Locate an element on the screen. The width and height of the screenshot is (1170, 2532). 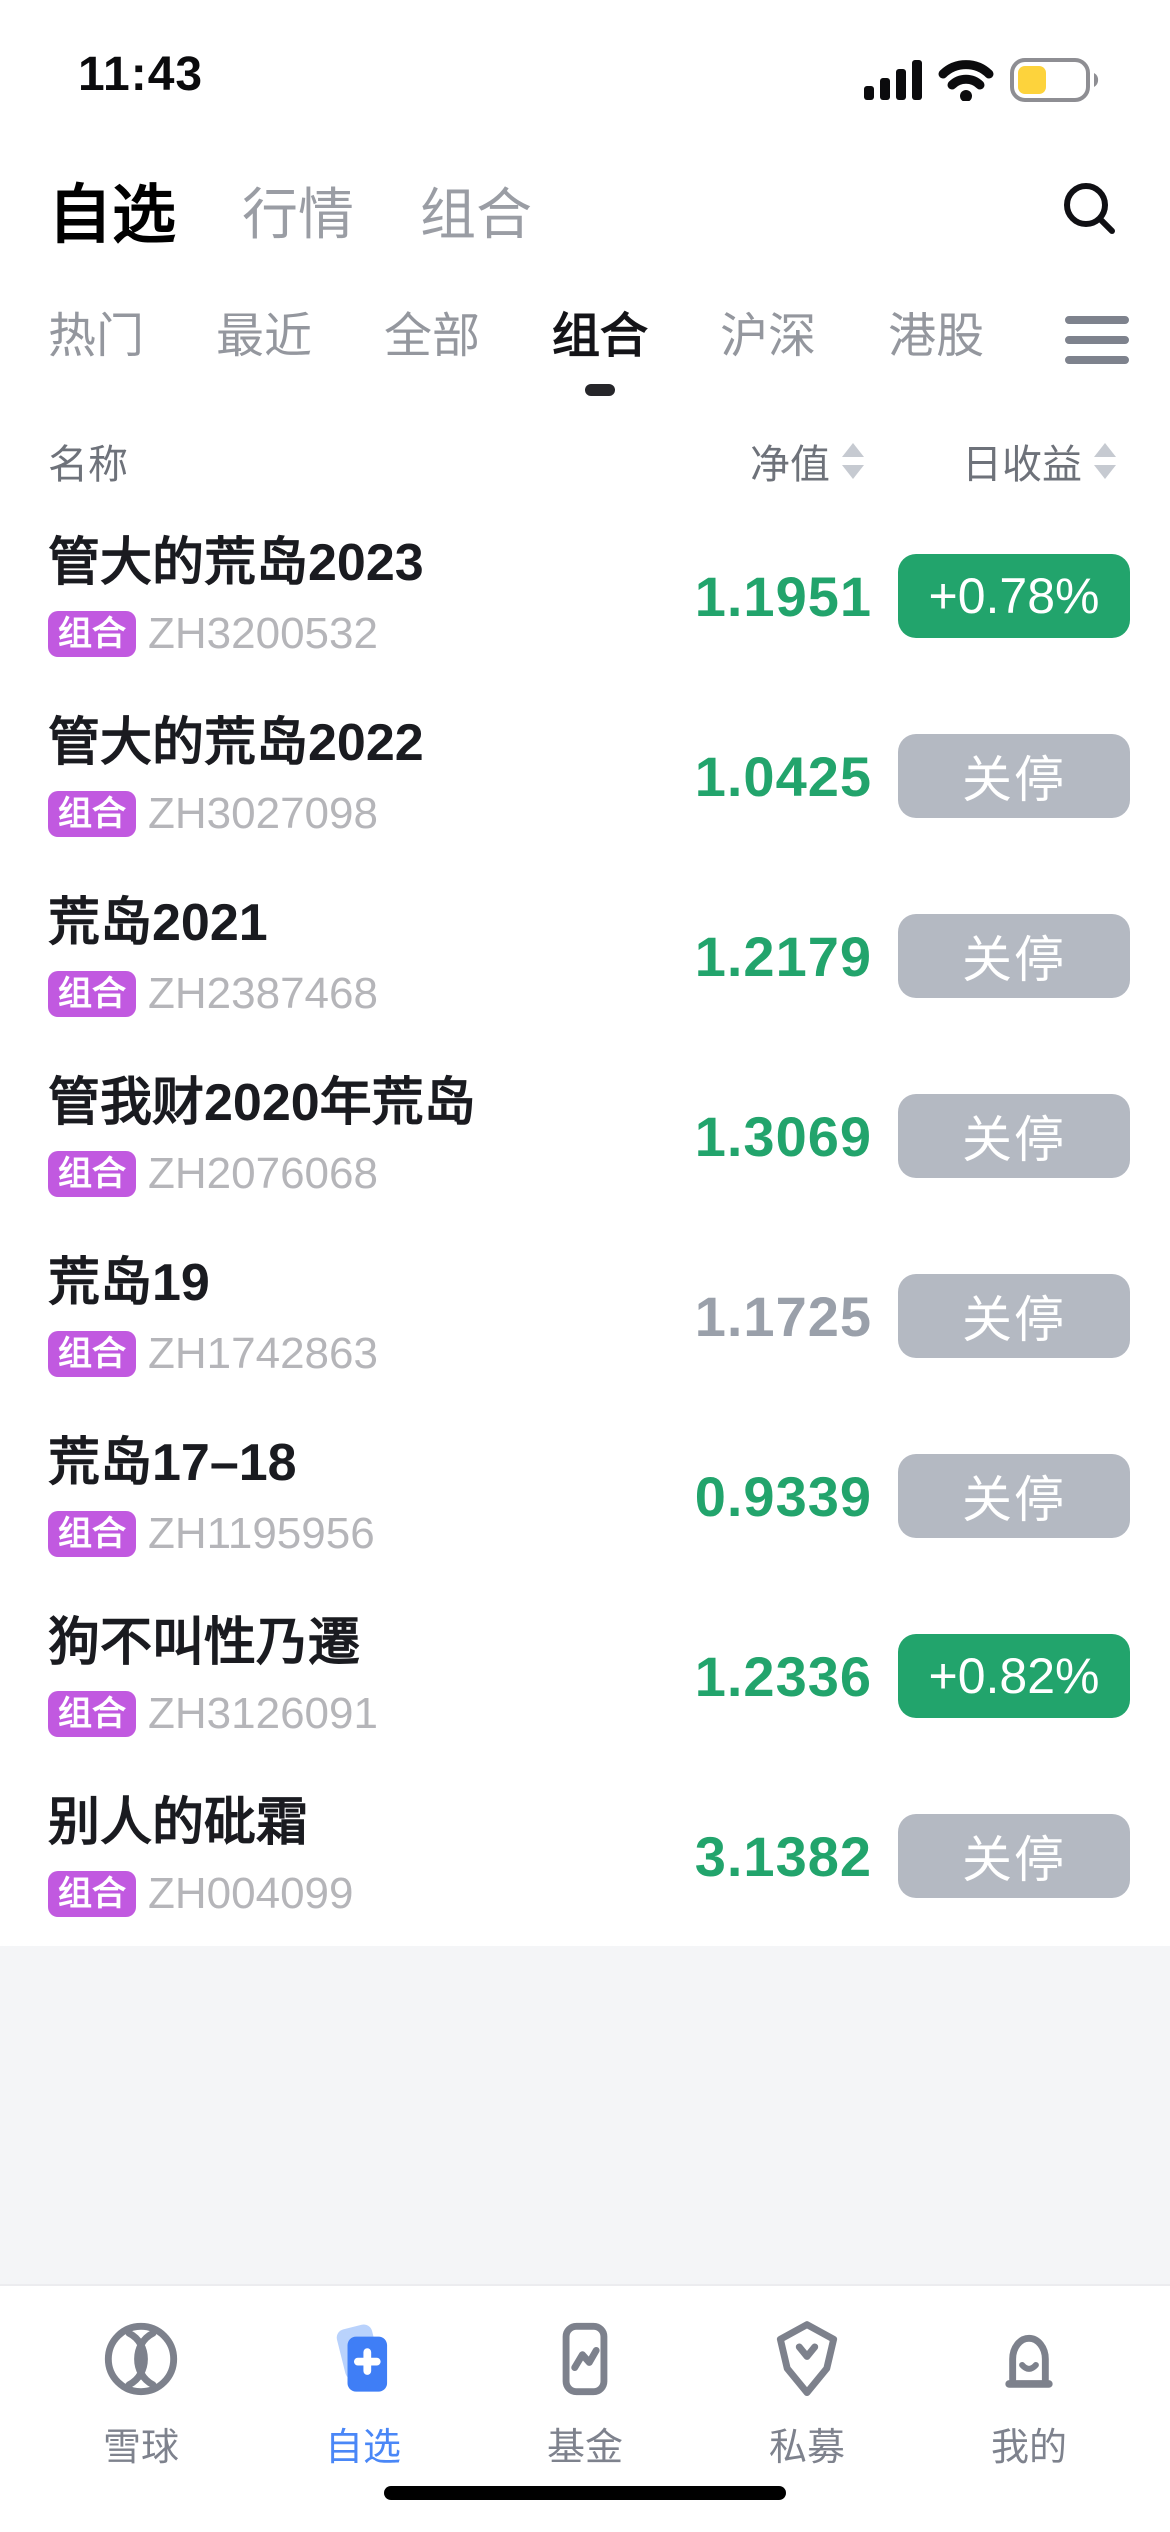
tabbar-item-xueqiu: 雪球 is located at coordinates (141, 2424).